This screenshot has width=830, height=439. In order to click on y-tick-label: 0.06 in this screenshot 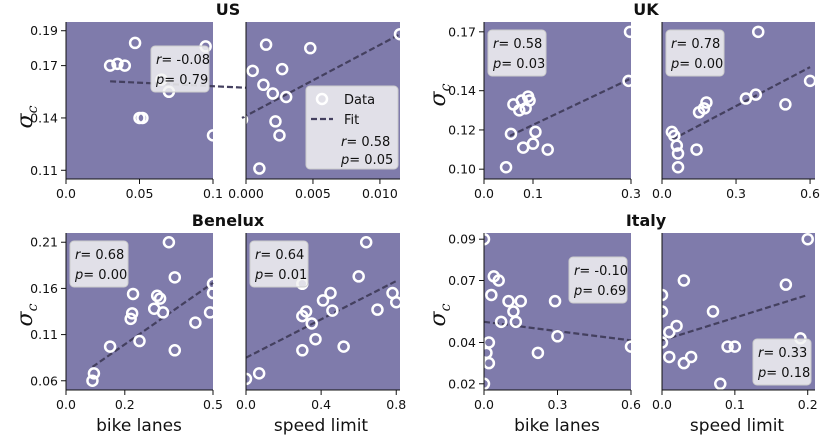, I will do `click(44, 380)`.